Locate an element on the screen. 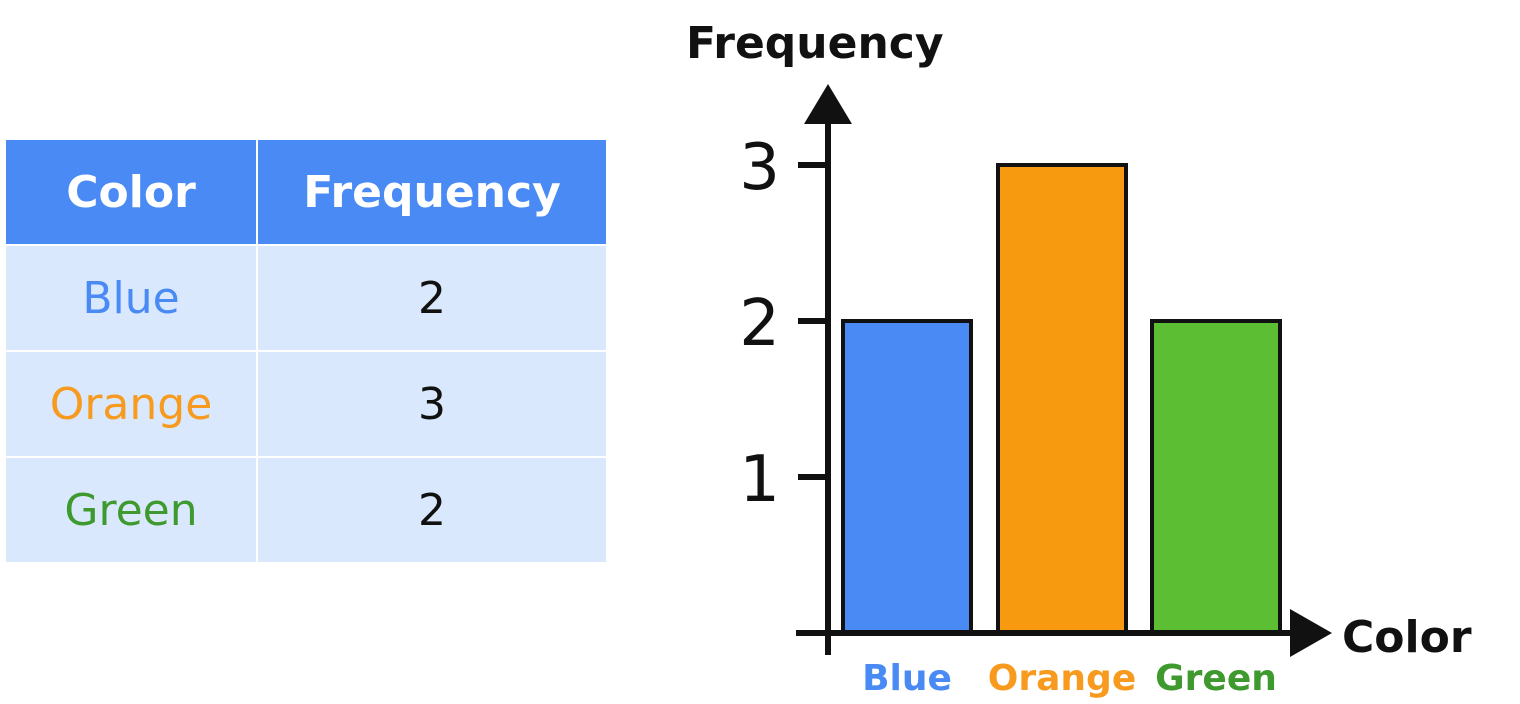 This screenshot has height=704, width=1520. x-axis-title: Color is located at coordinates (1407, 637).